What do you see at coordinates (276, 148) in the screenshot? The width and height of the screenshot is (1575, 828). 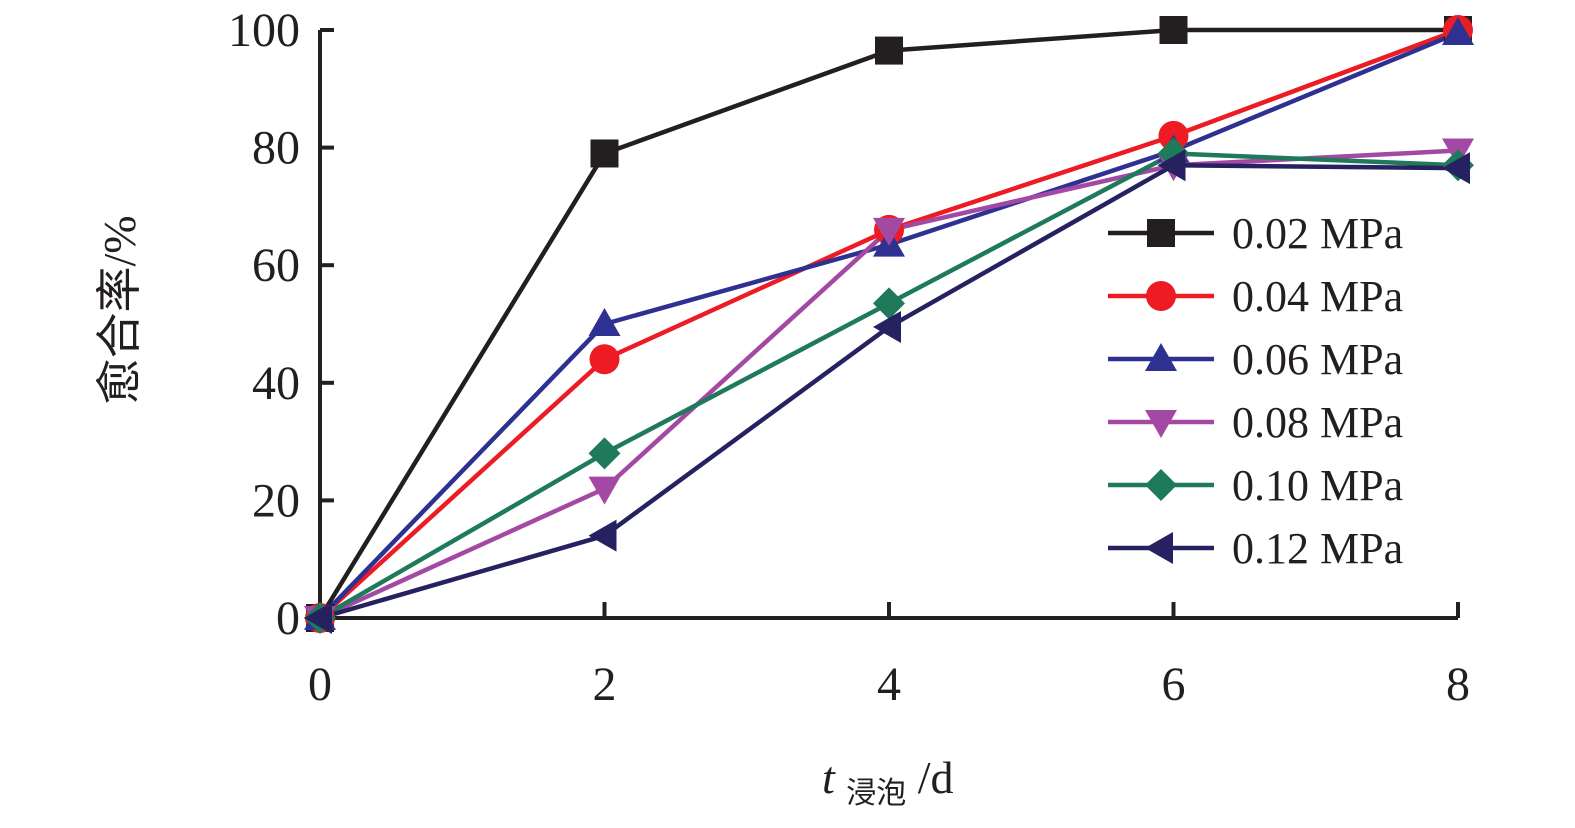 I see `y-tick-label: 80` at bounding box center [276, 148].